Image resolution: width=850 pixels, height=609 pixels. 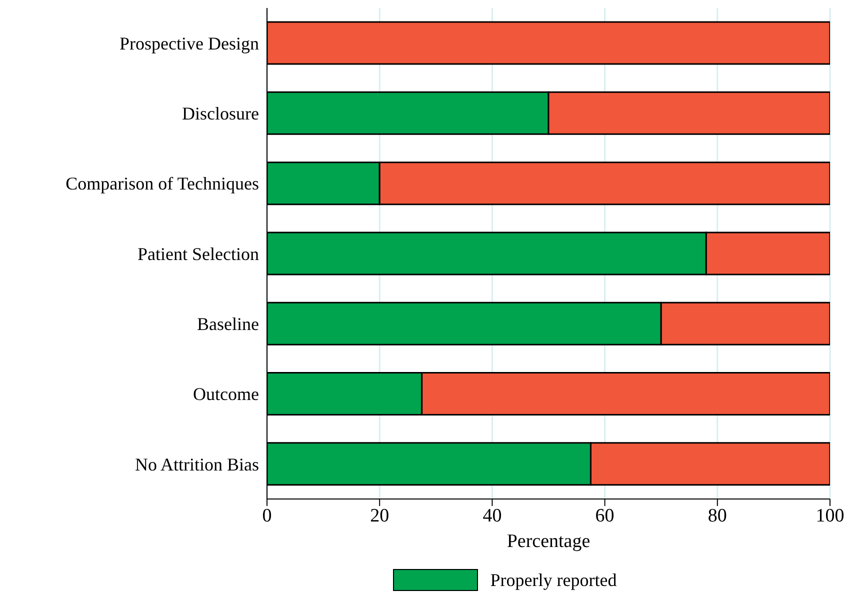 What do you see at coordinates (196, 464) in the screenshot?
I see `y-tick-label: No Attrition Bias` at bounding box center [196, 464].